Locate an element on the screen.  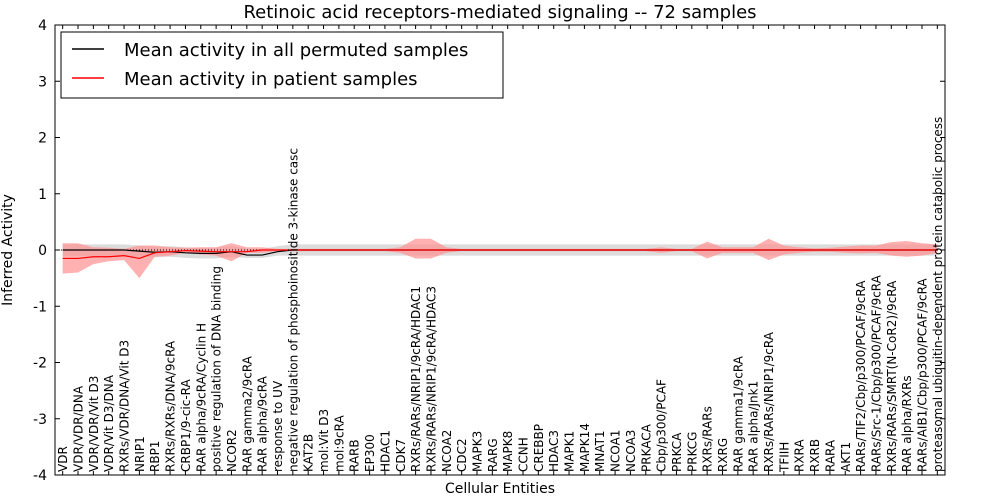
legend-label-permuted: Mean activity in all permuted samples is located at coordinates (296, 50).